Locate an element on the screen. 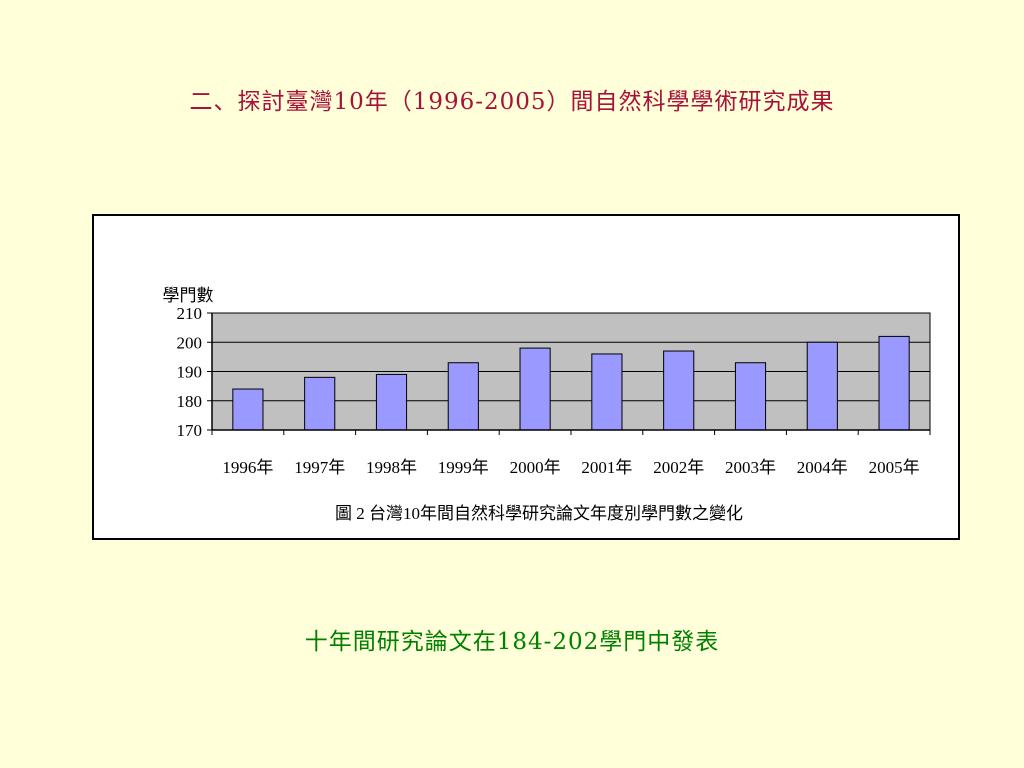  slide-summary: 十年間研究論文在184-202學門中發表 is located at coordinates (512, 642).